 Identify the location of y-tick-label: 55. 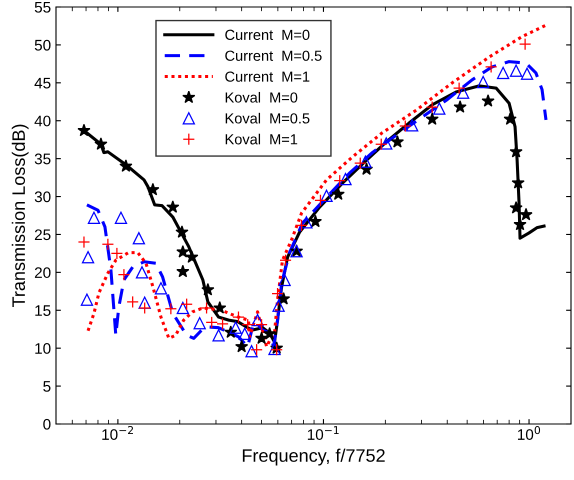
(42, 7).